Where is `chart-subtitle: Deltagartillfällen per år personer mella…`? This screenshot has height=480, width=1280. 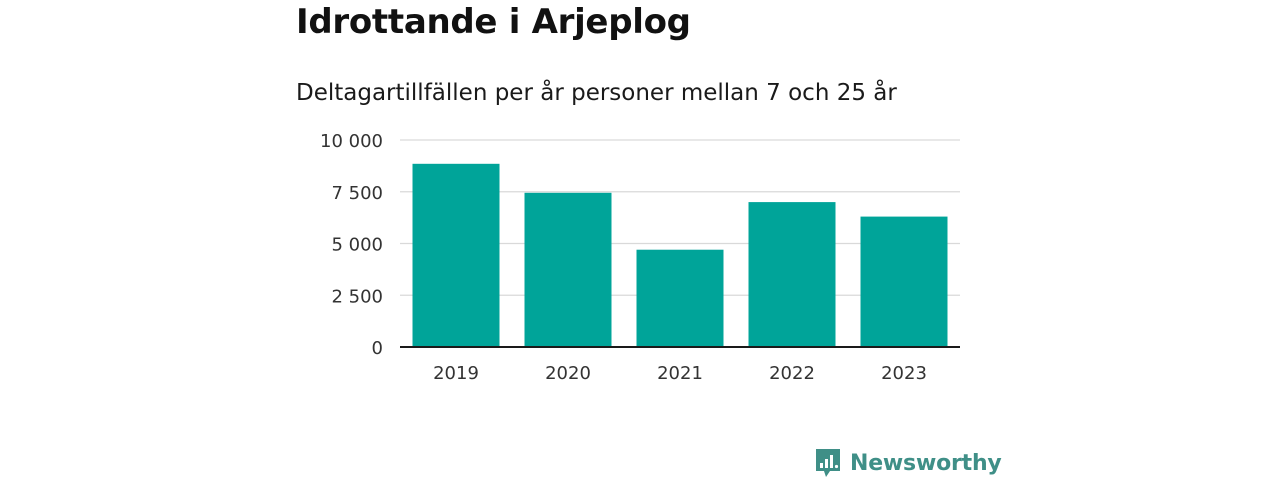
chart-subtitle: Deltagartillfällen per år personer mella… is located at coordinates (596, 93).